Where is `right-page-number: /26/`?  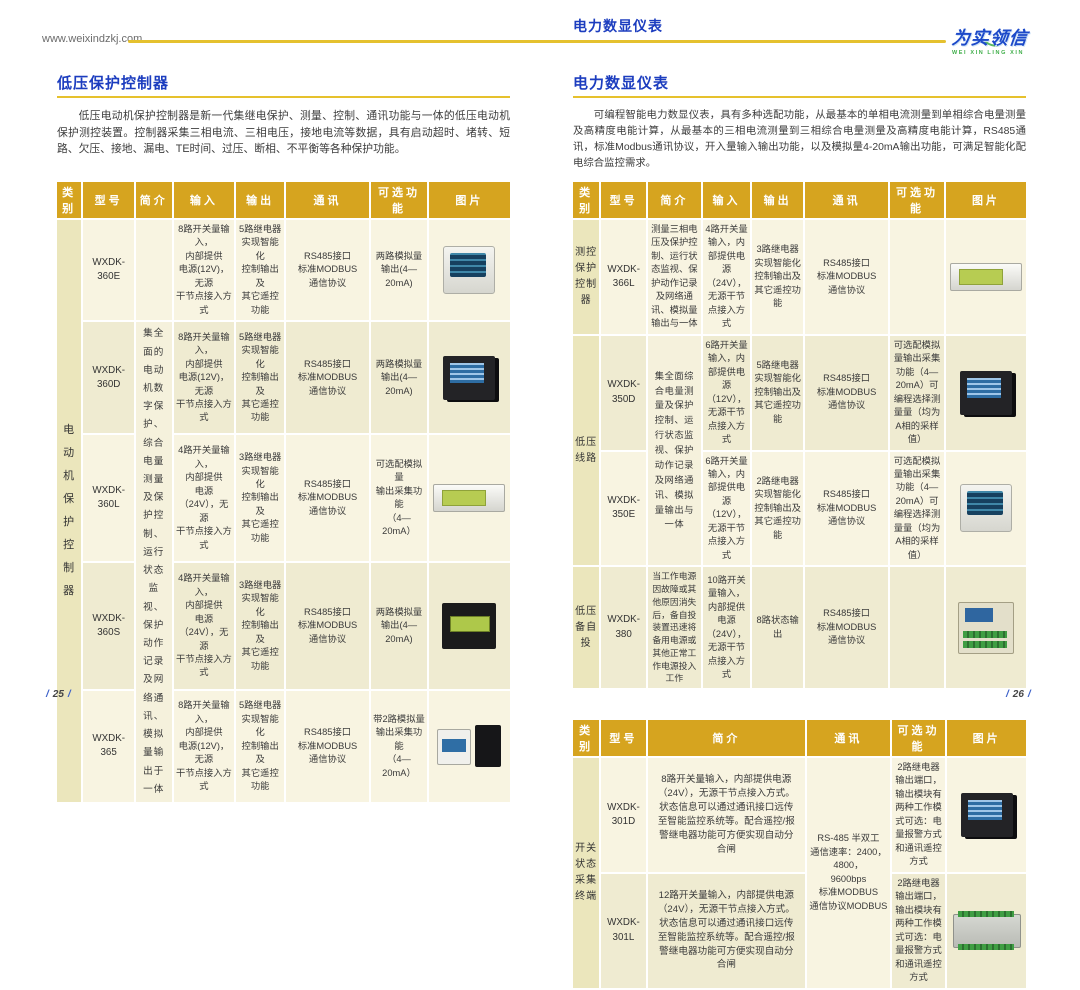
right-page-number: /26/ is located at coordinates (1018, 694).